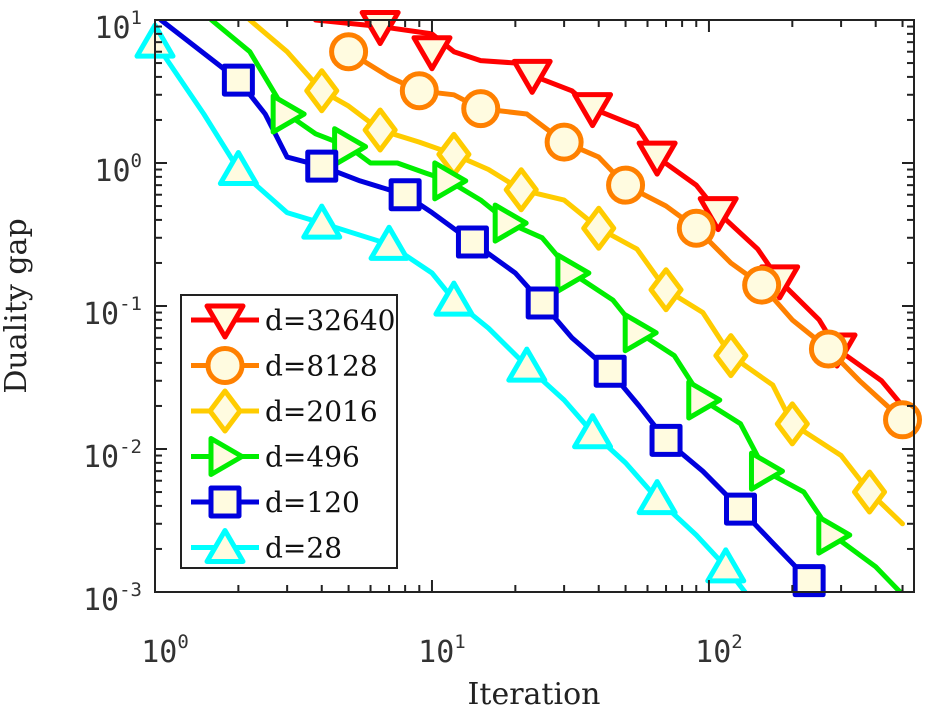  Describe the element at coordinates (719, 650) in the screenshot. I see `x-tick-label: 10²` at that location.